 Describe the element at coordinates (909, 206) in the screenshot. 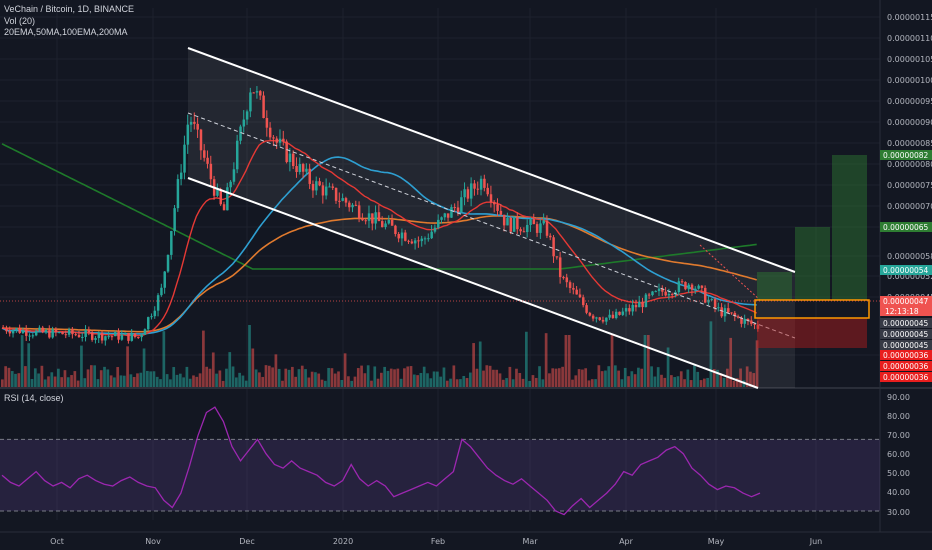

I see `price-tick-label: 0.00000070` at that location.